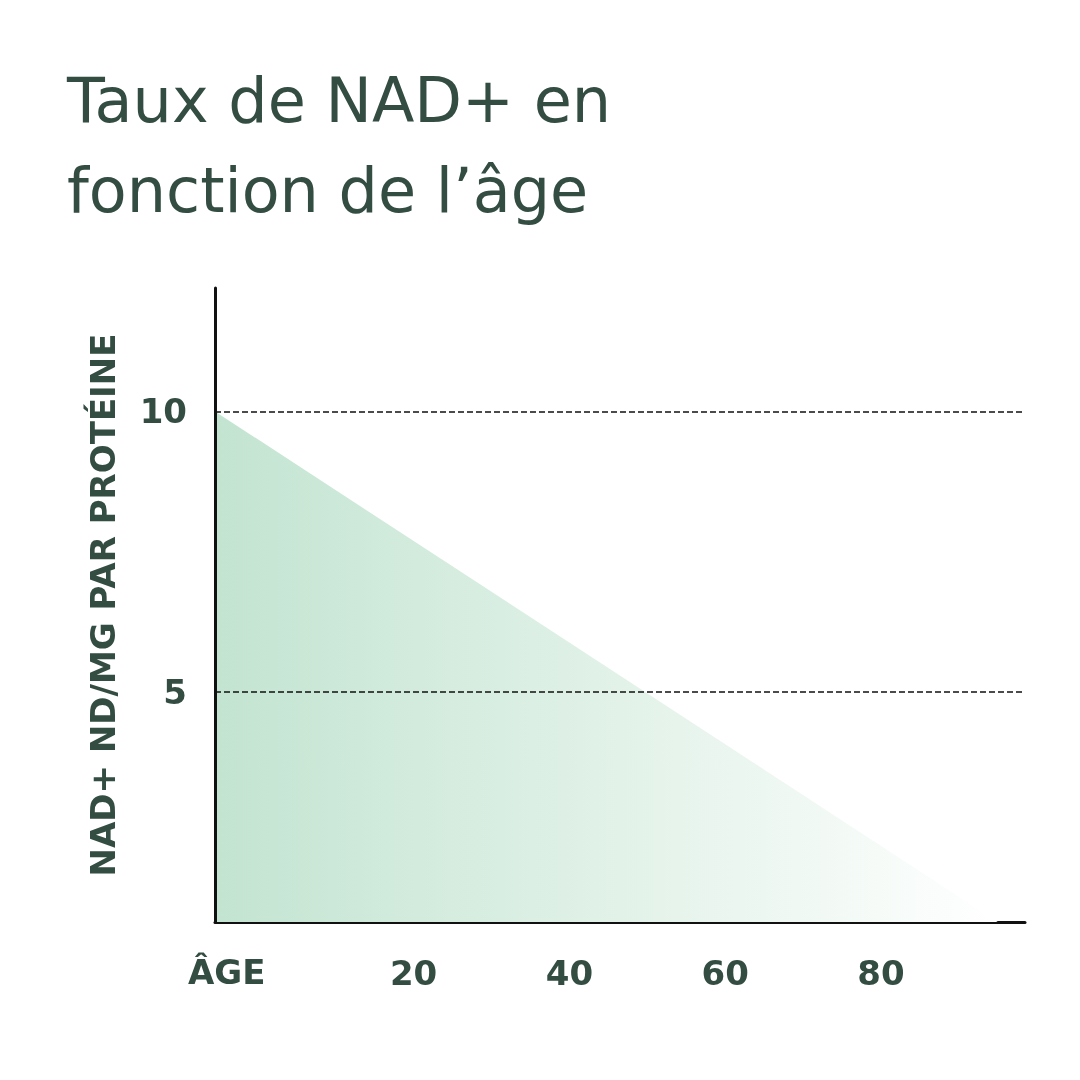 This screenshot has width=1080, height=1080. Describe the element at coordinates (175, 691) in the screenshot. I see `y-tick-label: 5` at that location.